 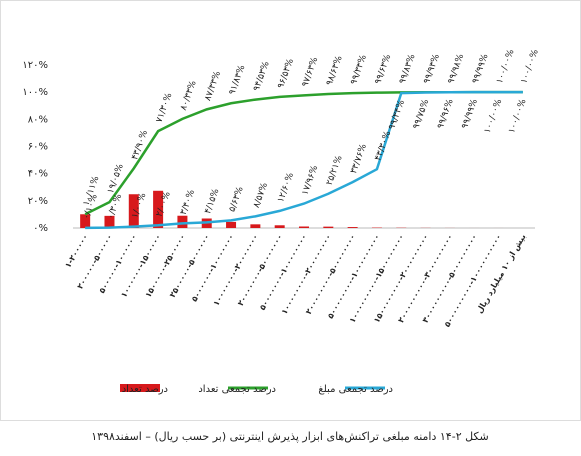 I want to click on data-label: ۸/۵۷%, so click(x=261, y=195).